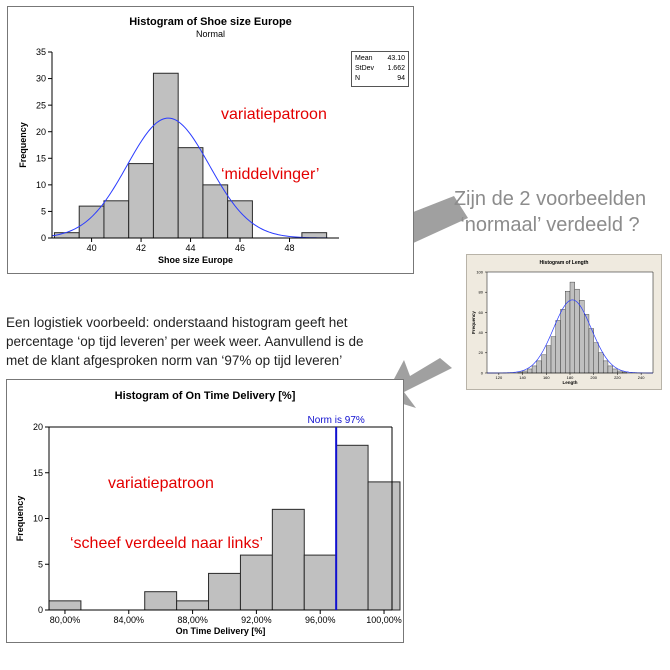  What do you see at coordinates (365, 68) in the screenshot?
I see `stats-stdev-label: StDev` at bounding box center [365, 68].